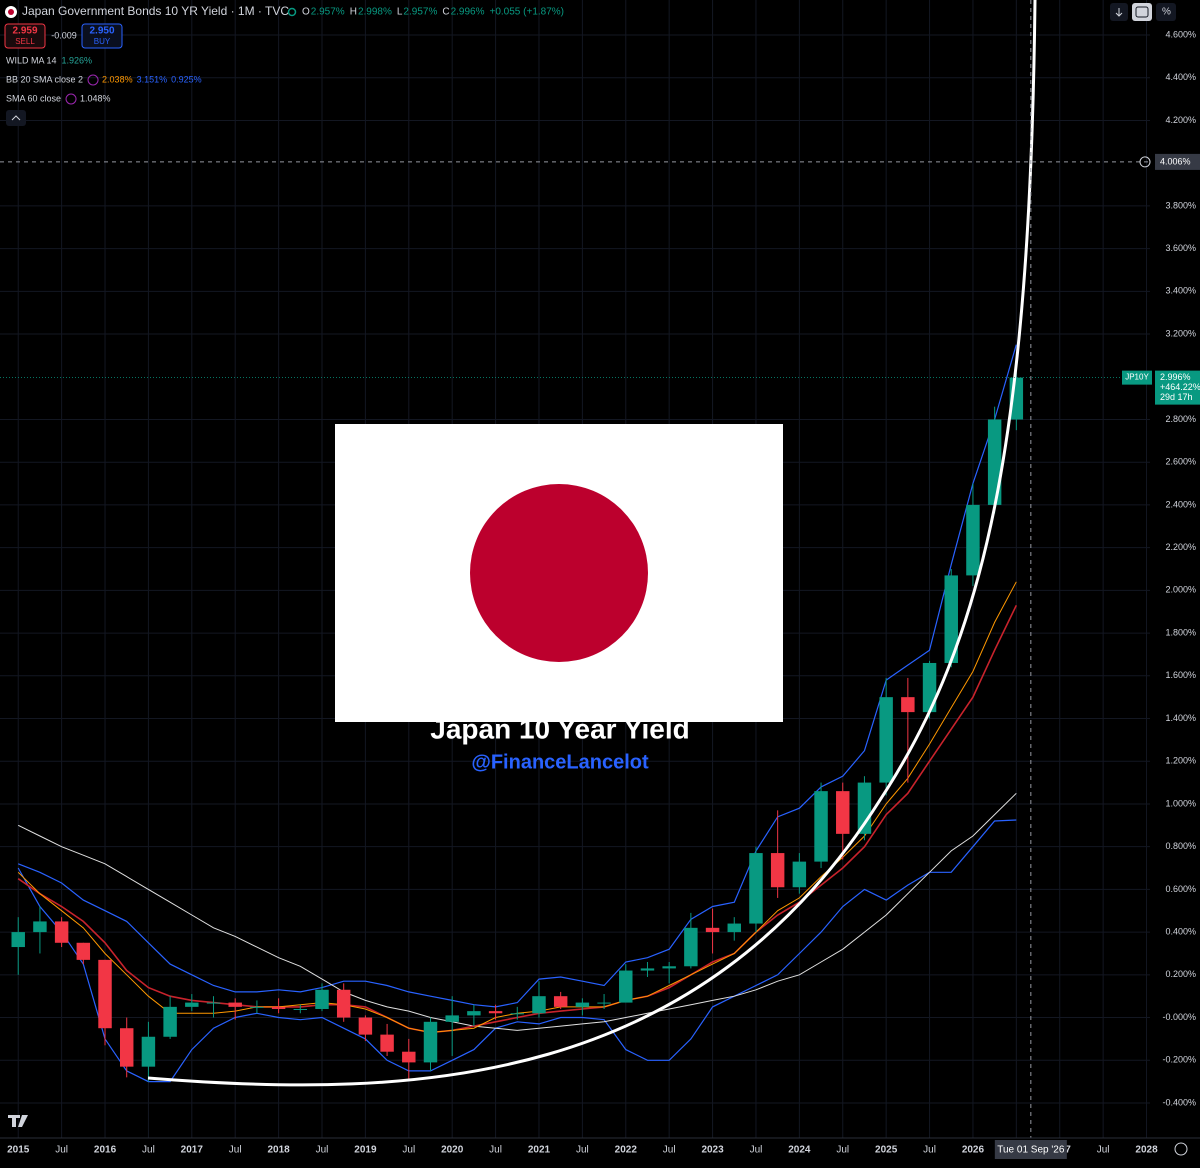 Image resolution: width=1200 pixels, height=1168 pixels. What do you see at coordinates (1180, 387) in the screenshot?
I see `price-tag-change: +464.22%` at bounding box center [1180, 387].